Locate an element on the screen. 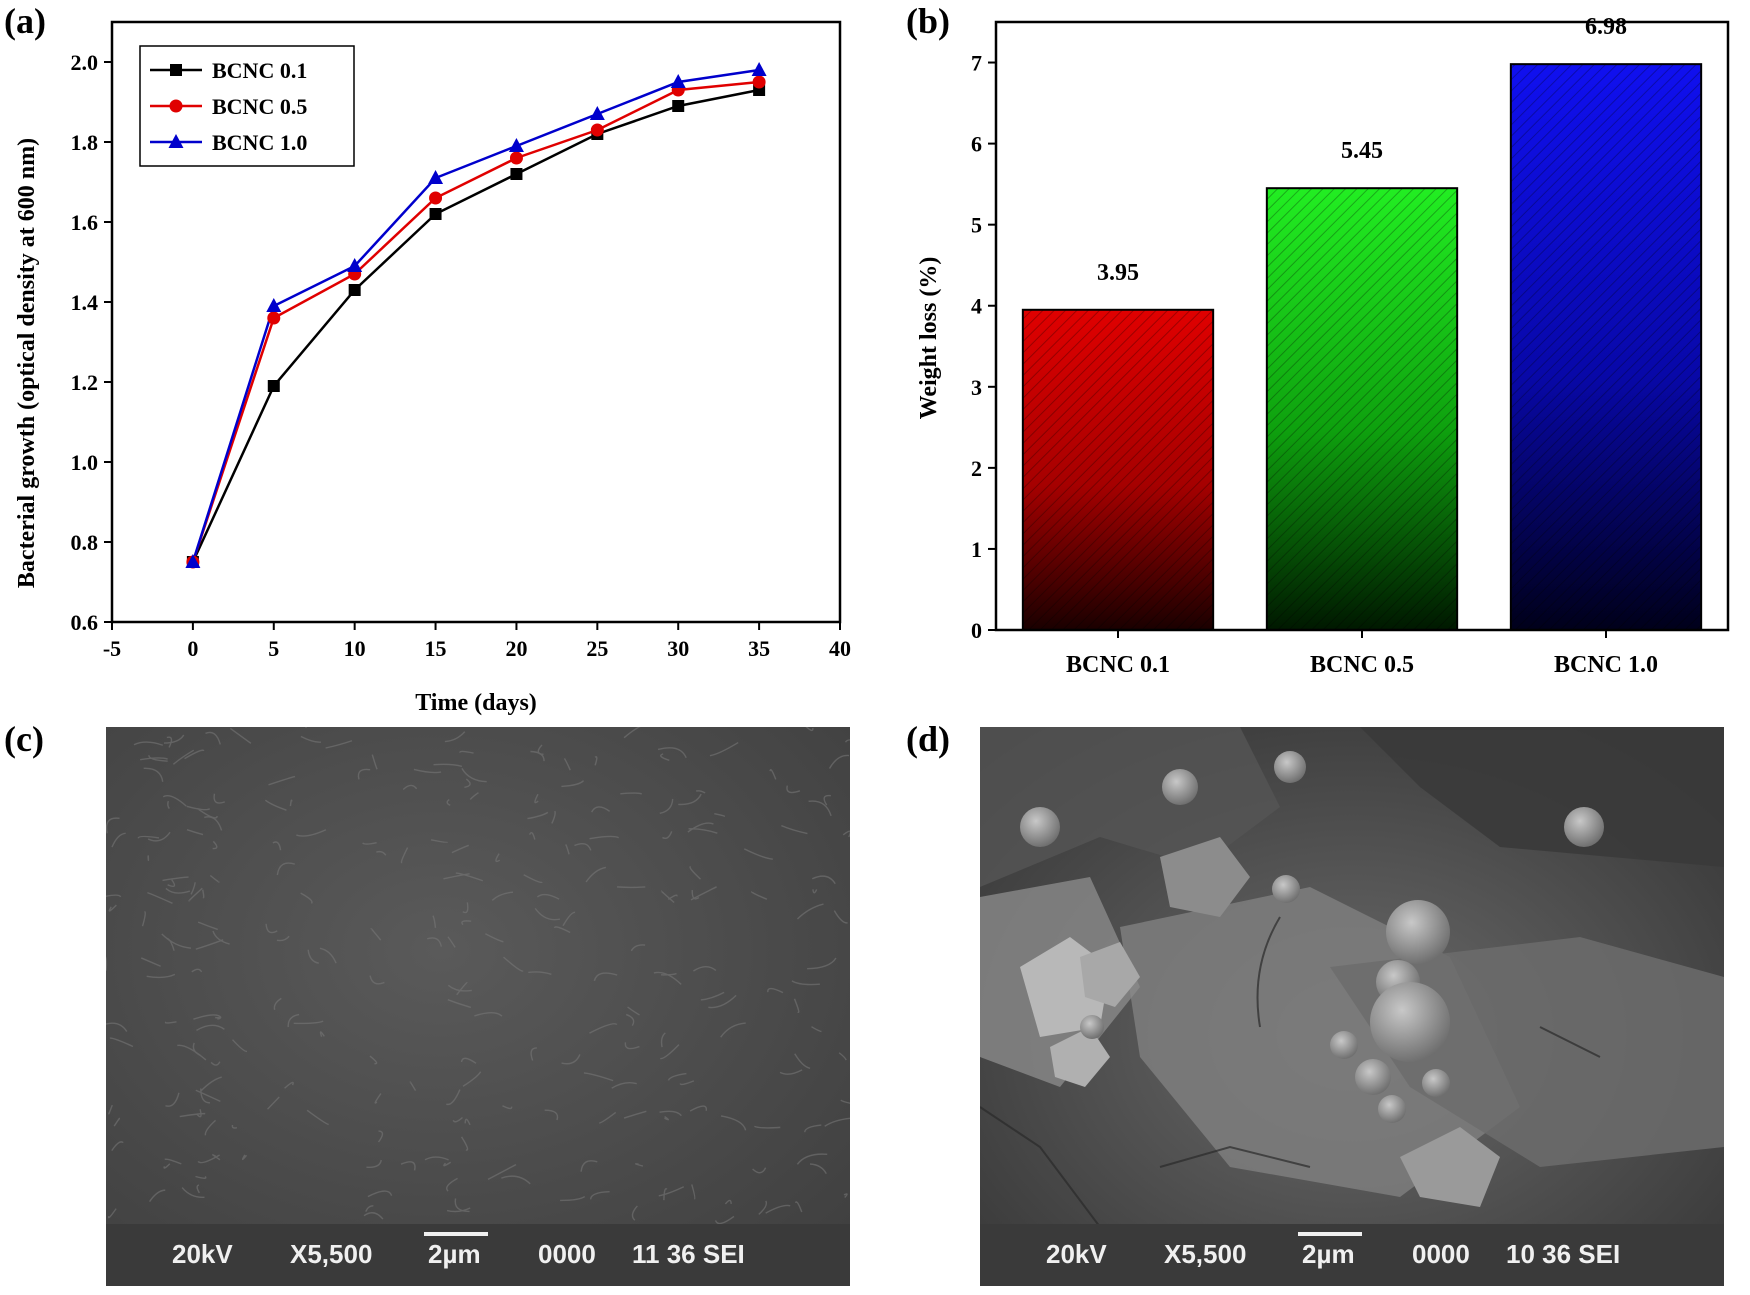  sem-image-id: 0000 is located at coordinates (1441, 1254).